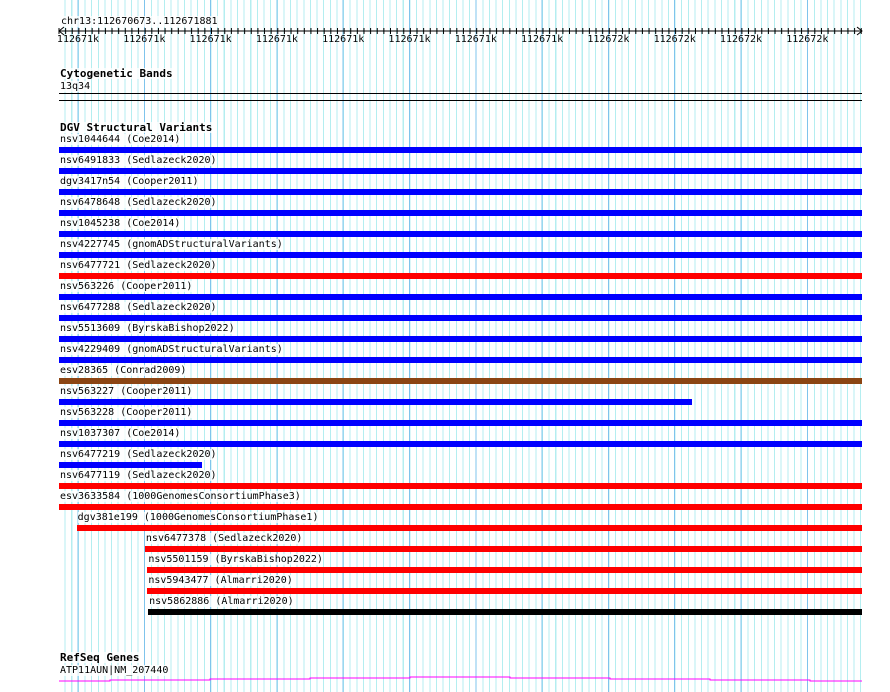 The width and height of the screenshot is (890, 692). Describe the element at coordinates (116, 73) in the screenshot. I see `cytoband-track-title: Cytogenetic Bands` at that location.